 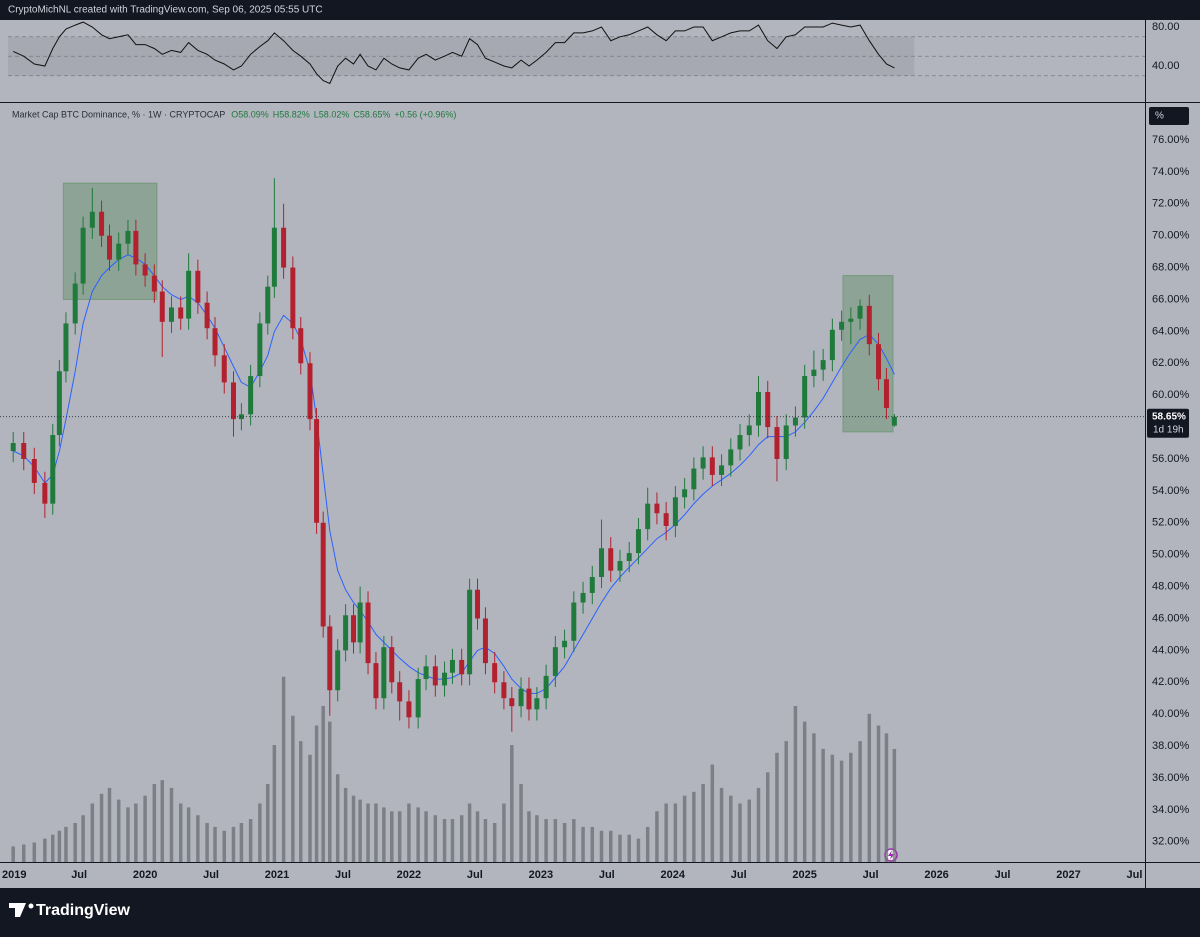 What do you see at coordinates (277, 875) in the screenshot?
I see `x-tick-label: 2021` at bounding box center [277, 875].